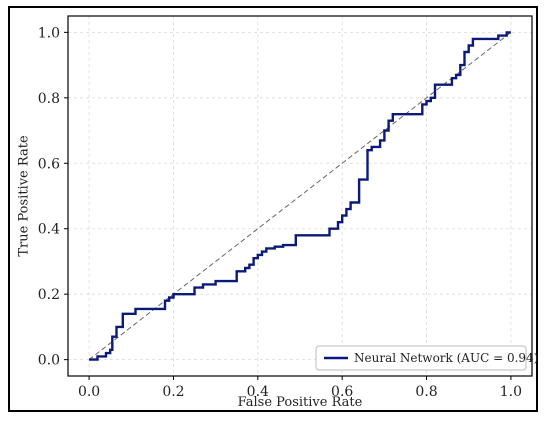  I want to click on x-tick-label: 0.2, so click(173, 392).